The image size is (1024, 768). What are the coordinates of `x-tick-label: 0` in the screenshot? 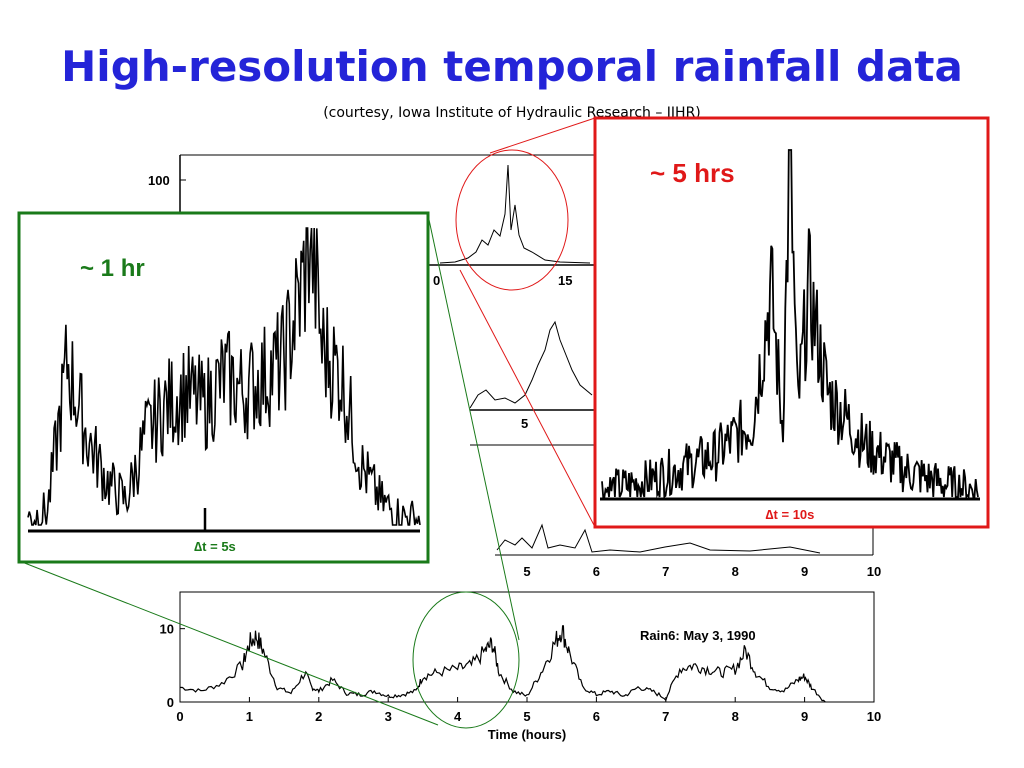 It's located at (179, 716).